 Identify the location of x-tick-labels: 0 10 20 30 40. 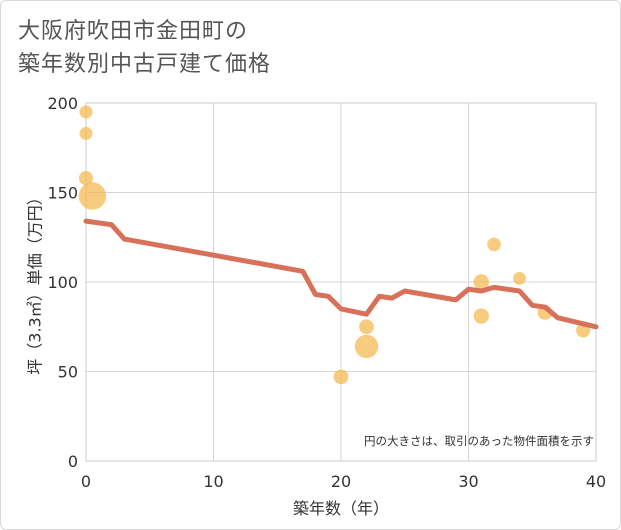
(343, 481).